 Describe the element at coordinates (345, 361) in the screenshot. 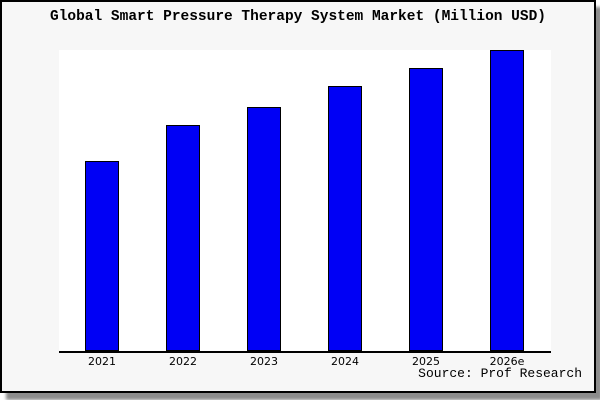

I see `x-tick-label-2024: 2024` at that location.